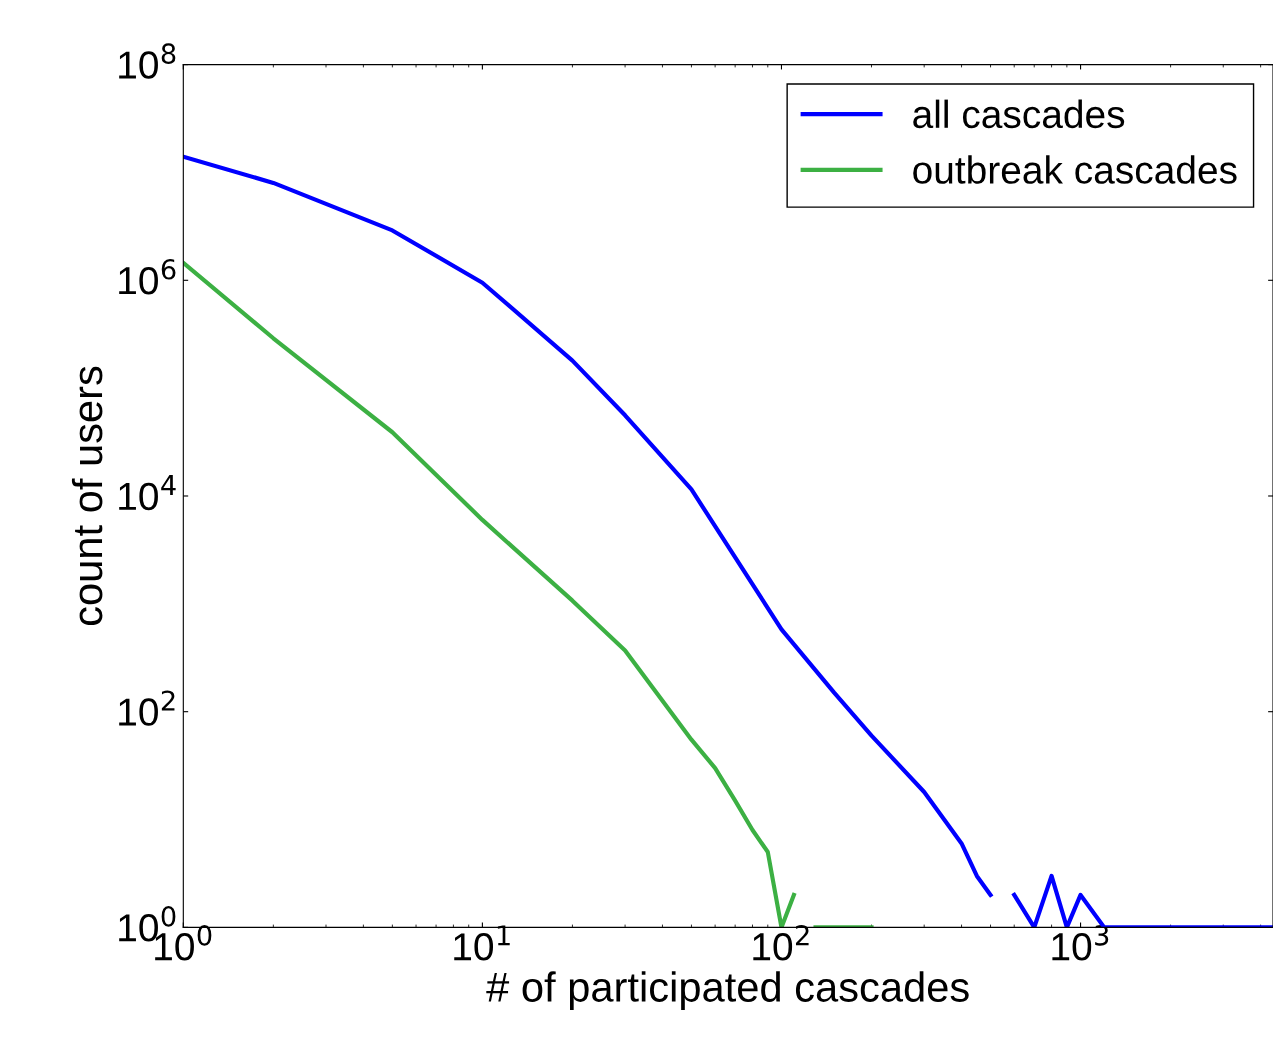 The height and width of the screenshot is (1042, 1273). I want to click on y-axis-title: count of users, so click(87, 496).